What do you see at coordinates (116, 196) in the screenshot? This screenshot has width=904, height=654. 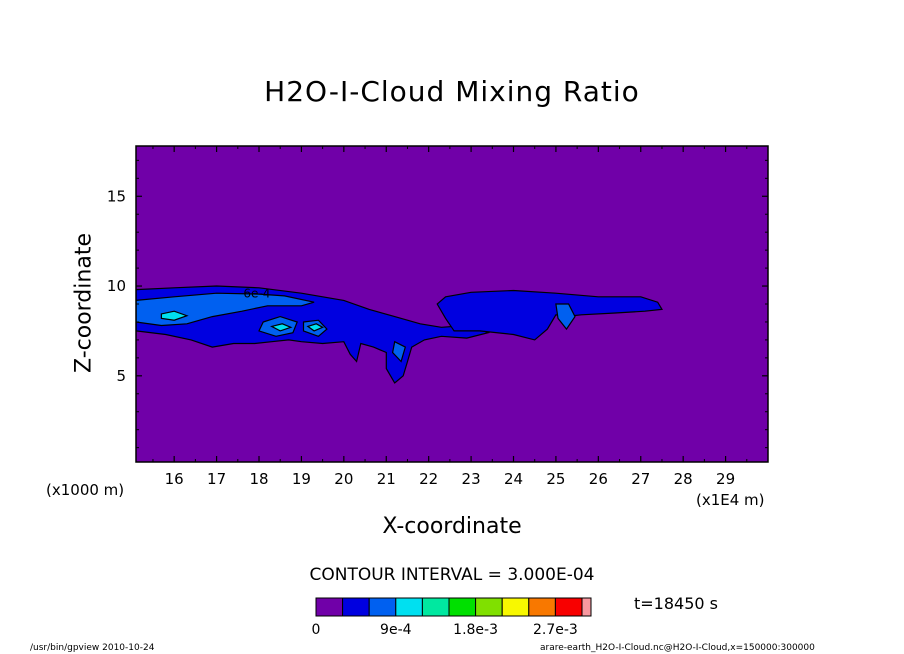 I see `y-tick-label: 15` at bounding box center [116, 196].